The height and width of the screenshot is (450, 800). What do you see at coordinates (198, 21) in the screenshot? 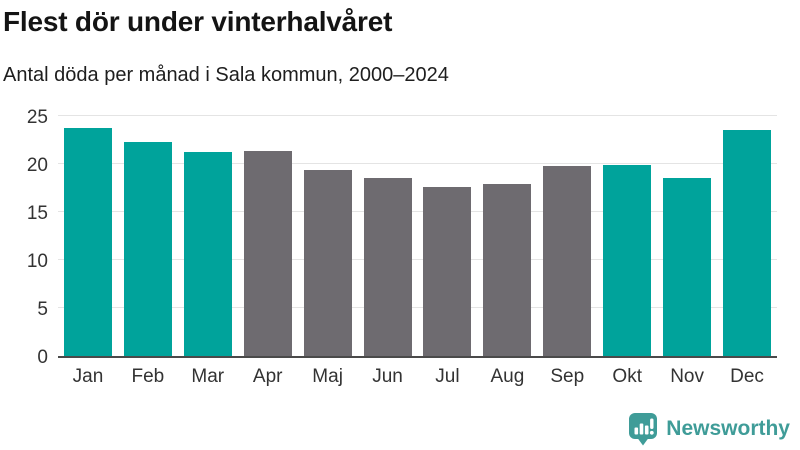
I see `chart-title: Flest dör under vinterhalvåret` at bounding box center [198, 21].